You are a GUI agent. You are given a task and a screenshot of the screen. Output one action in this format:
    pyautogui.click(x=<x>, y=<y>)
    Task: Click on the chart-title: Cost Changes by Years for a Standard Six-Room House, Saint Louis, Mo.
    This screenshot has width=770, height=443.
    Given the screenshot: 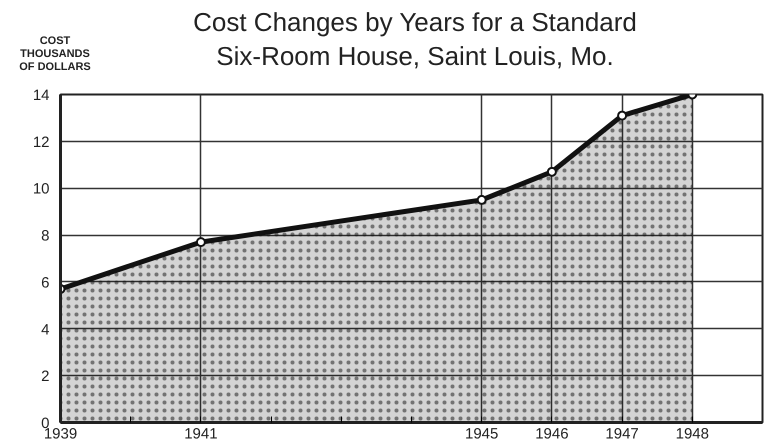 What is the action you would take?
    pyautogui.click(x=415, y=39)
    